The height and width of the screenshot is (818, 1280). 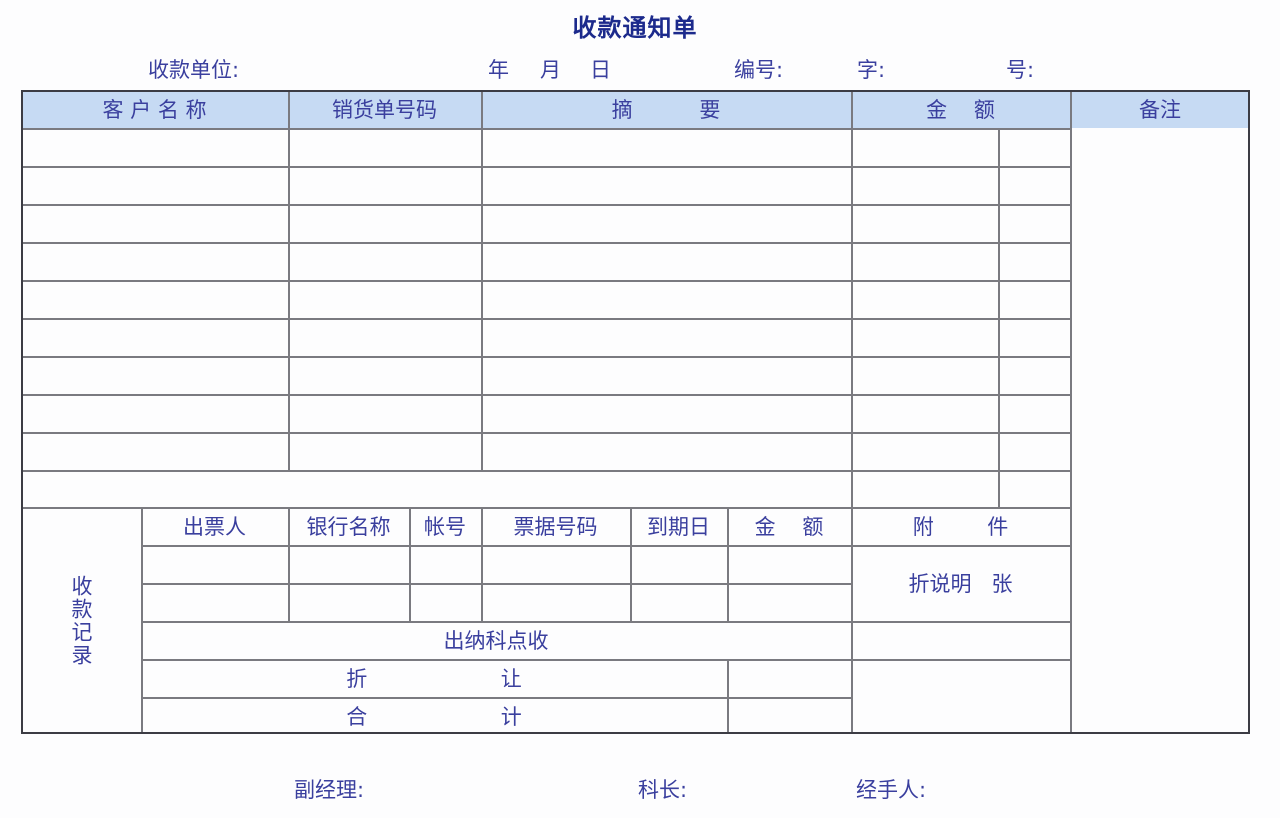 What do you see at coordinates (871, 70) in the screenshot?
I see `char-label: 字:` at bounding box center [871, 70].